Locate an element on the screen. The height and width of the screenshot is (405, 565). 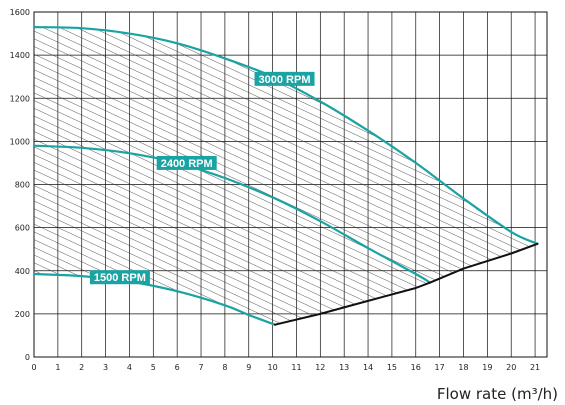
y-tick-label-5: 1000 is located at coordinates (20, 141).